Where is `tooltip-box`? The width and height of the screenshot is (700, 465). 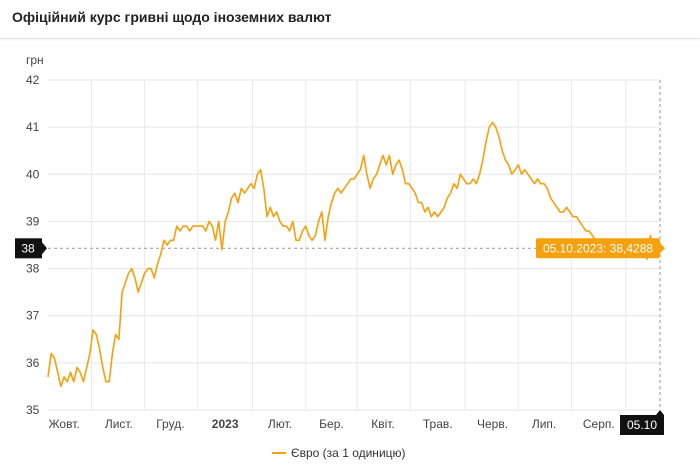
tooltip-box is located at coordinates (598, 248).